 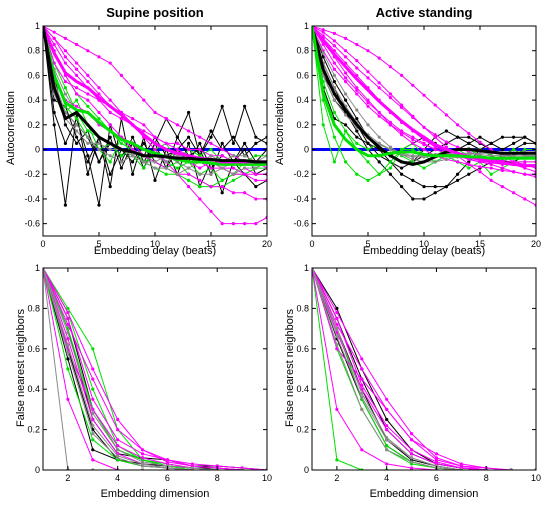 I want to click on panel-title: Supine position, so click(x=155, y=12).